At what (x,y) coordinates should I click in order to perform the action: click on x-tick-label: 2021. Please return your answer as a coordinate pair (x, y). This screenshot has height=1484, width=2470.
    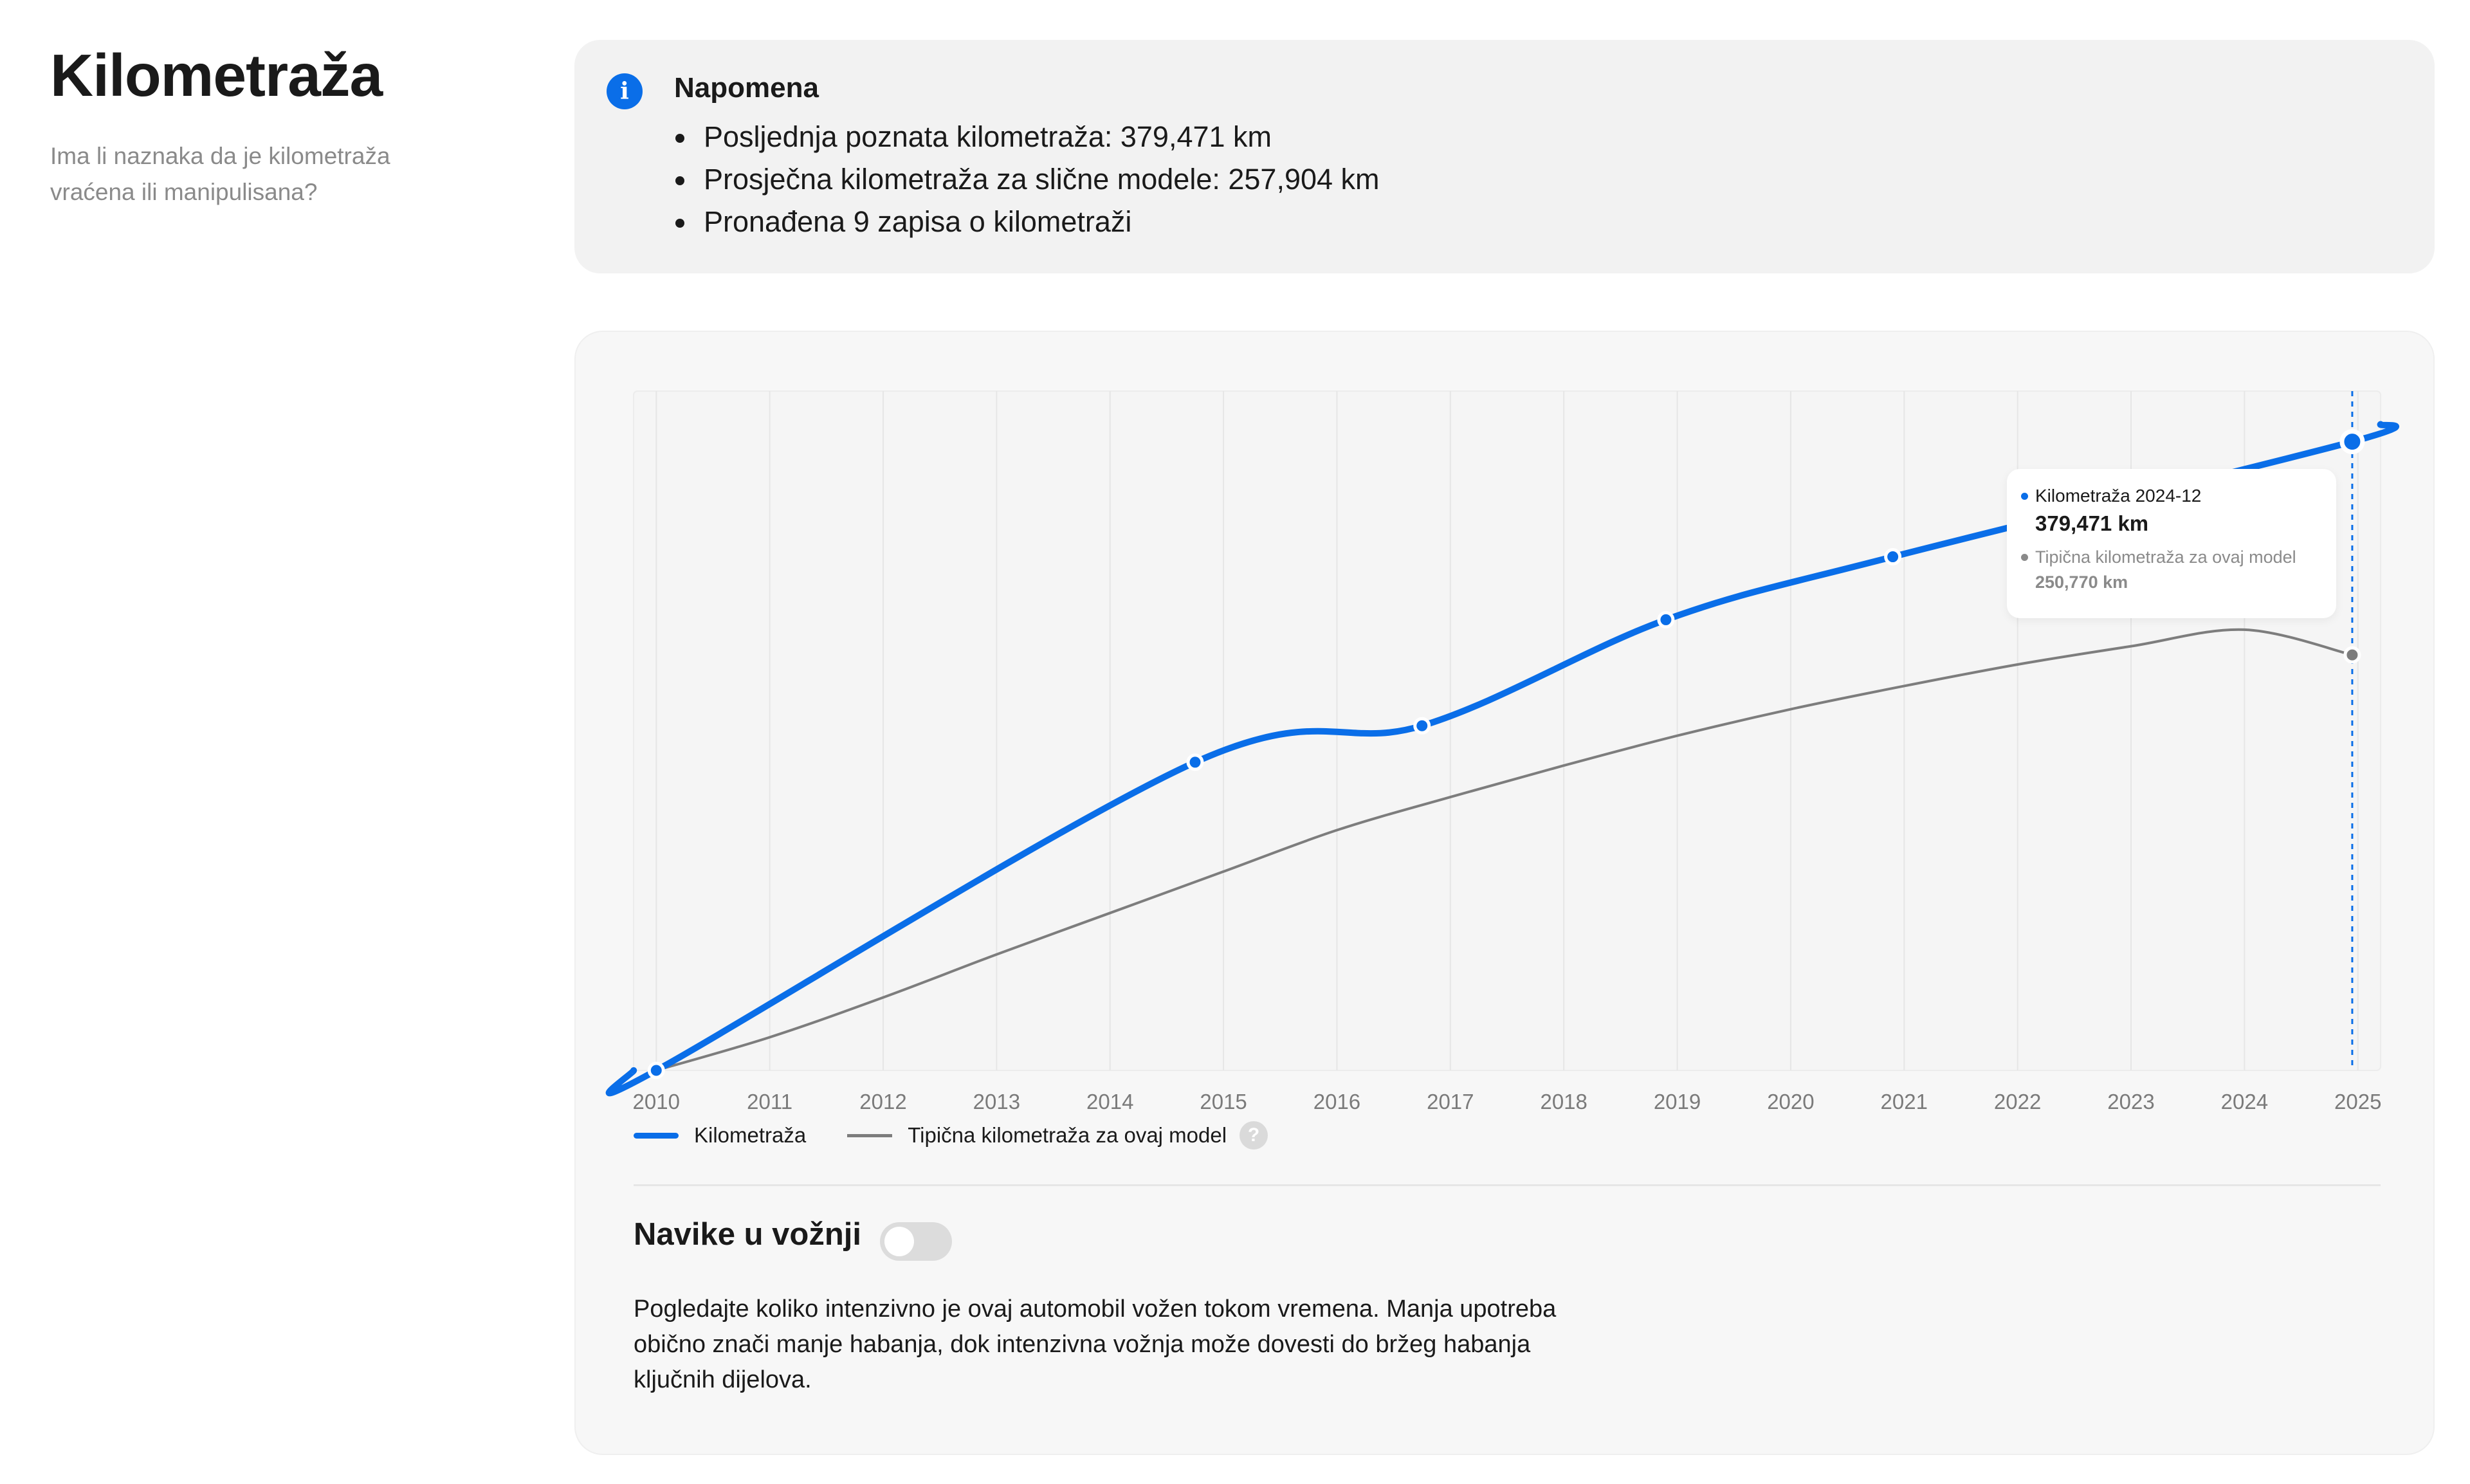
    Looking at the image, I should click on (1904, 1101).